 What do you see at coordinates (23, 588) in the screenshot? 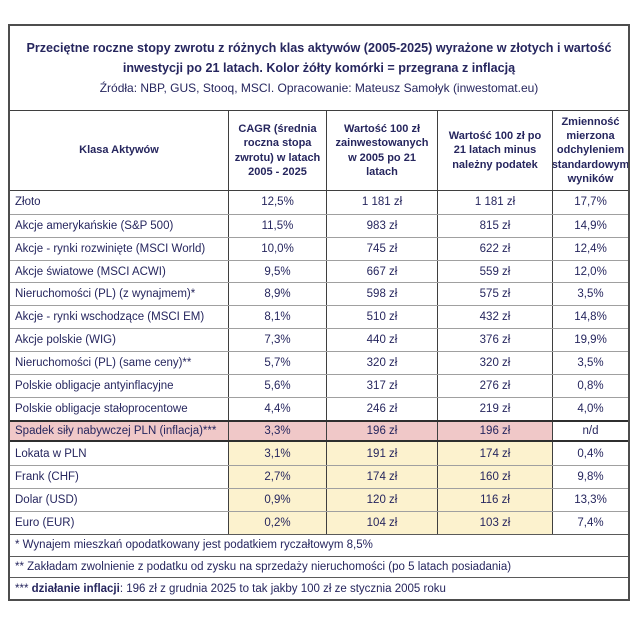
I see `footnote-text-before: ***` at bounding box center [23, 588].